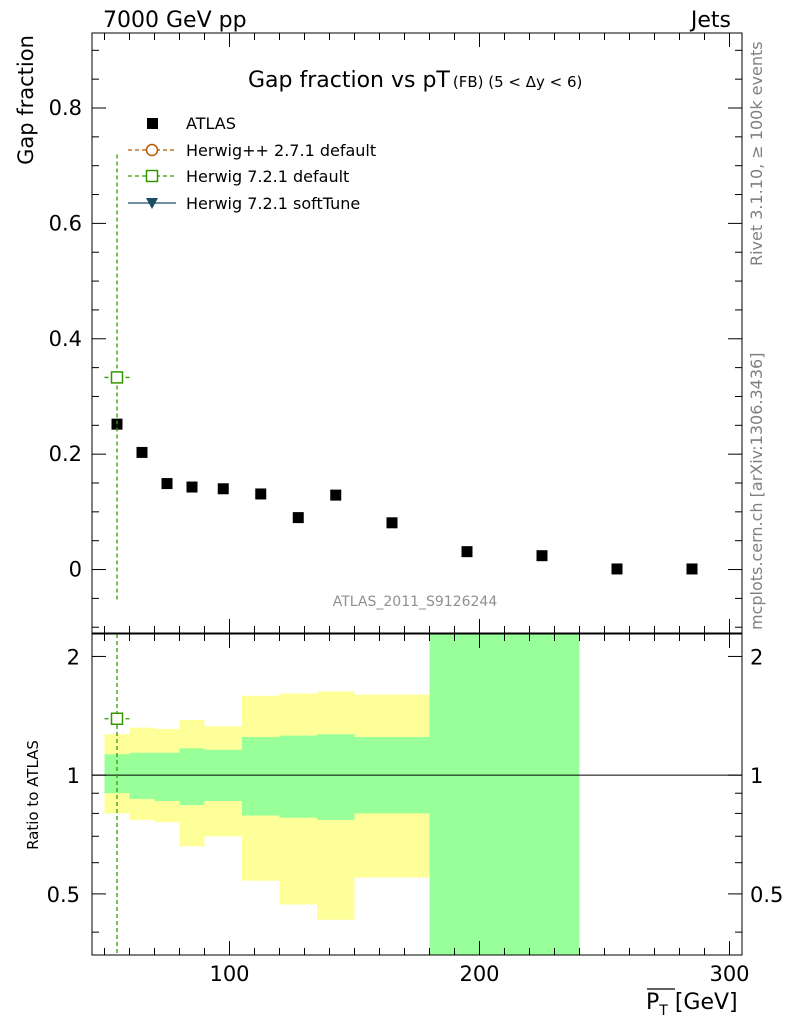 The width and height of the screenshot is (786, 1024). Describe the element at coordinates (756, 153) in the screenshot. I see `rivet-version-label: Rivet 3.1.10, ≥ 100k events` at that location.